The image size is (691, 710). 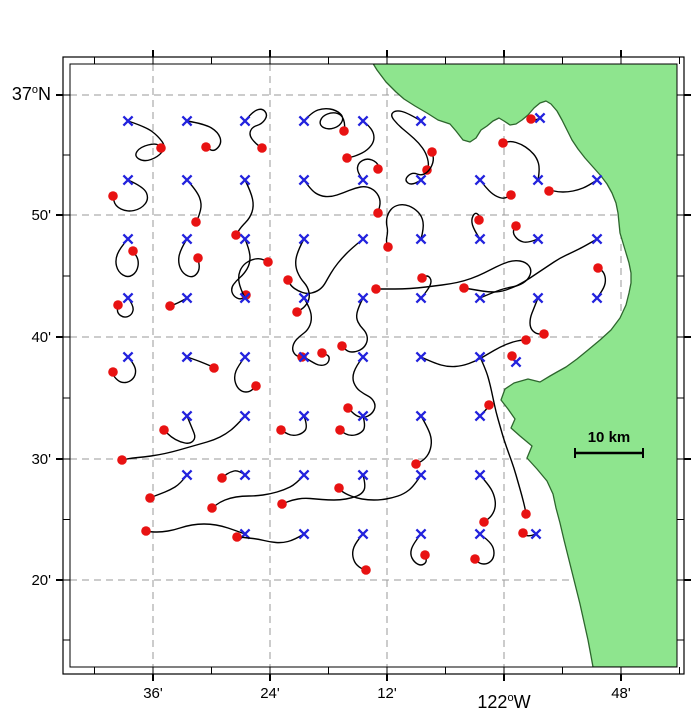 What do you see at coordinates (31, 94) in the screenshot?
I see `latitude-axis-label: 37oN` at bounding box center [31, 94].